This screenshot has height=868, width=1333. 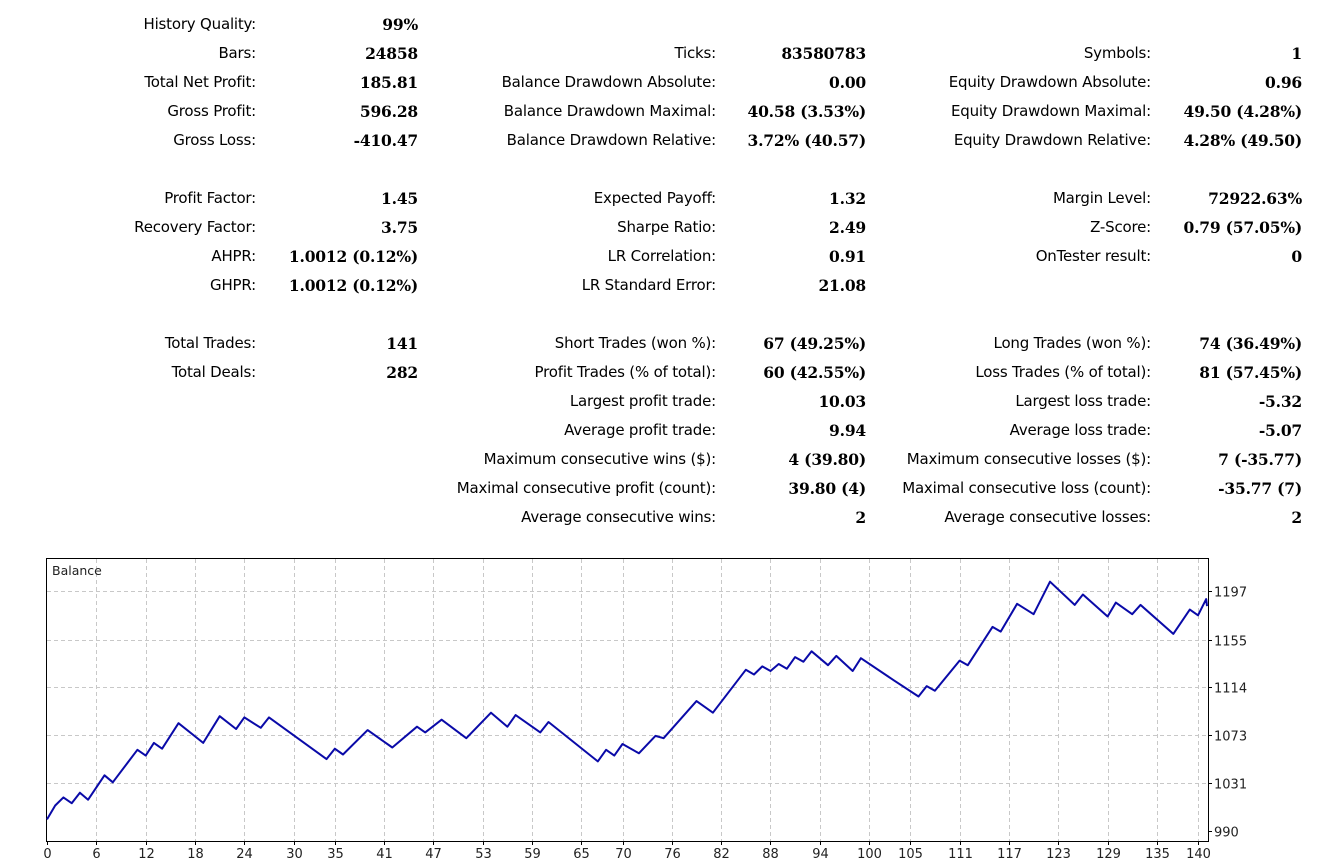 What do you see at coordinates (1283, 82) in the screenshot?
I see `stat-value-equity-drawdown-absolute: 0.96` at bounding box center [1283, 82].